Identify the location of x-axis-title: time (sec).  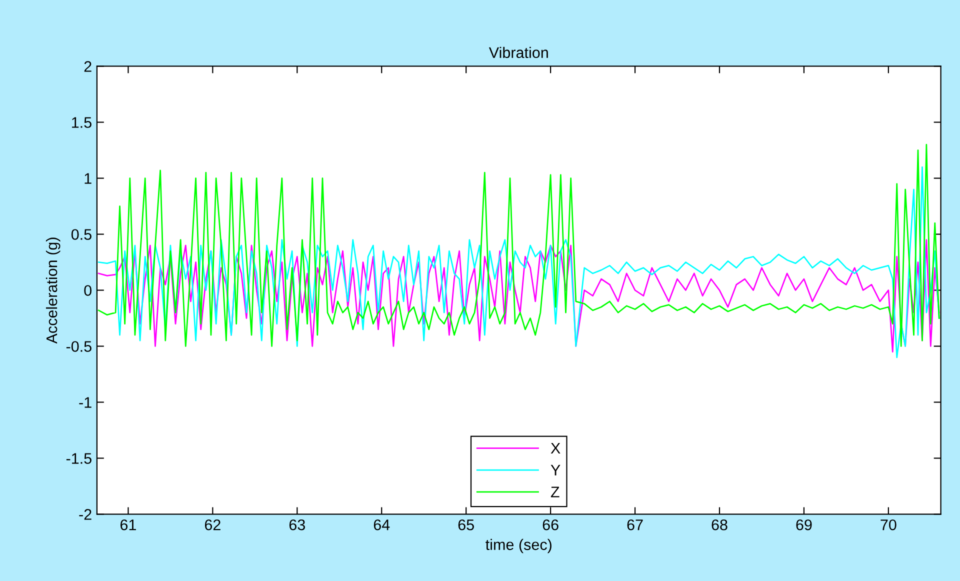
(519, 546).